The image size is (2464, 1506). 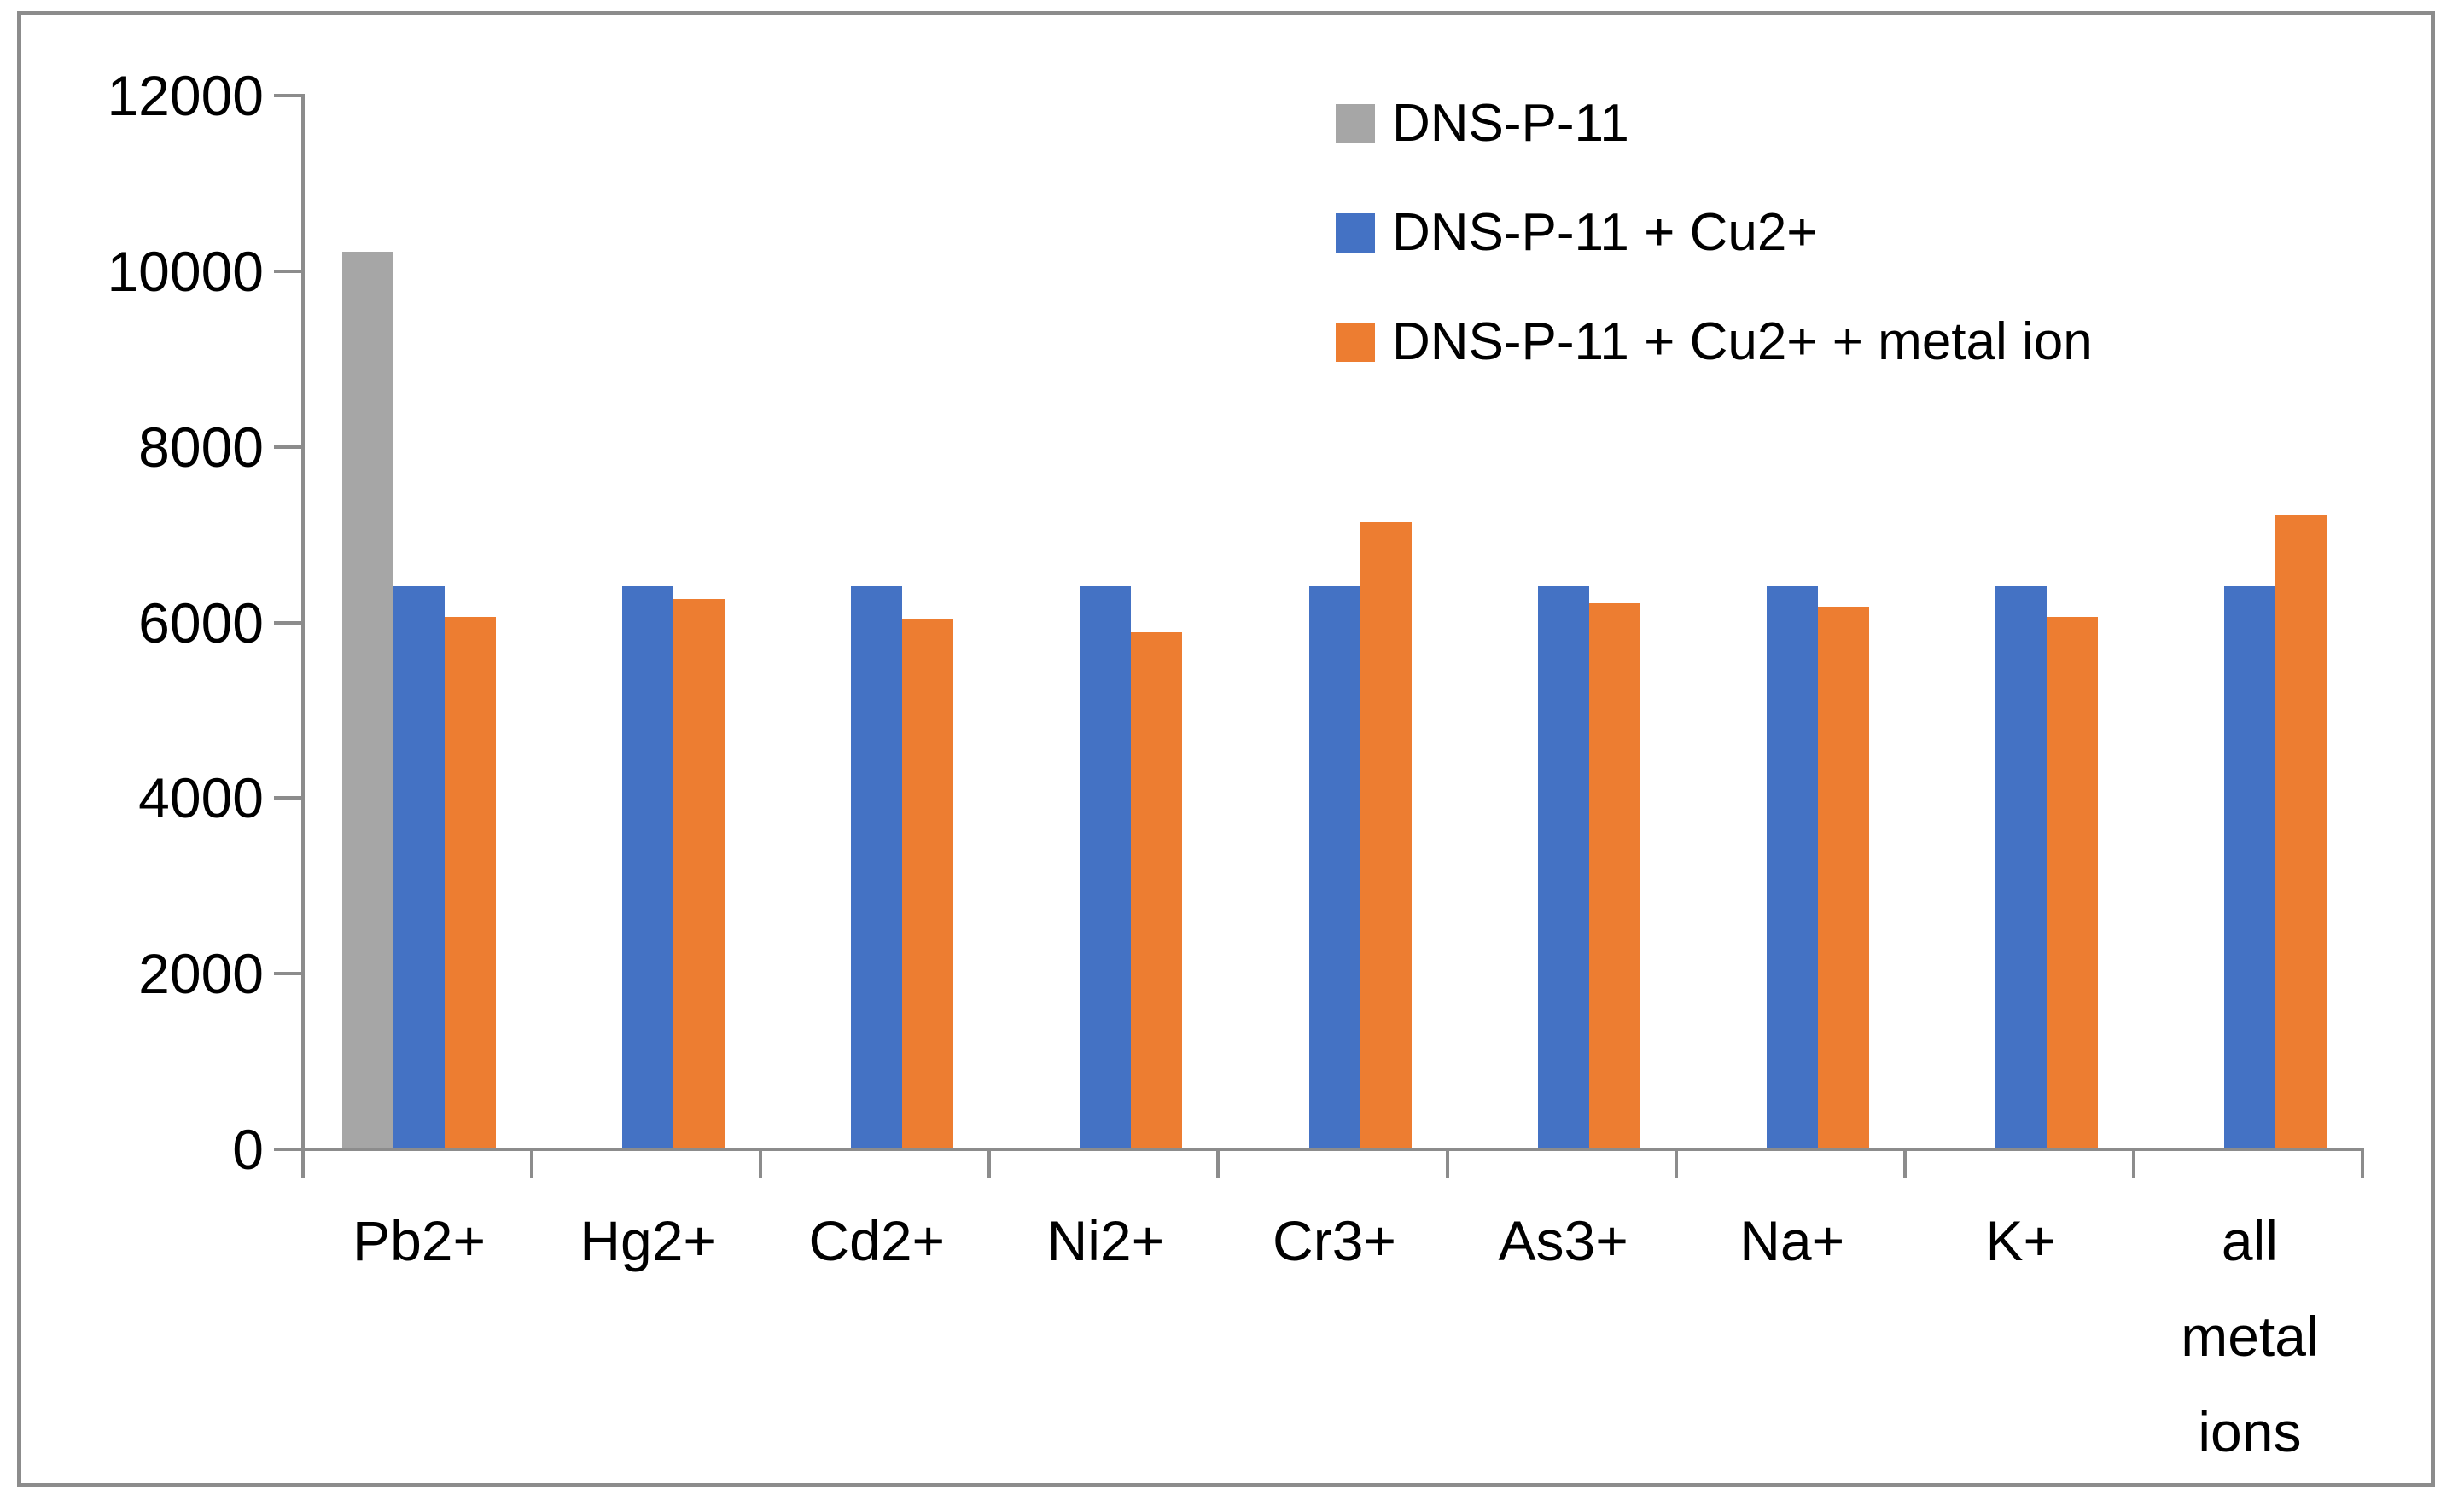 I want to click on bar-series2-Ni2+, so click(x=1105, y=867).